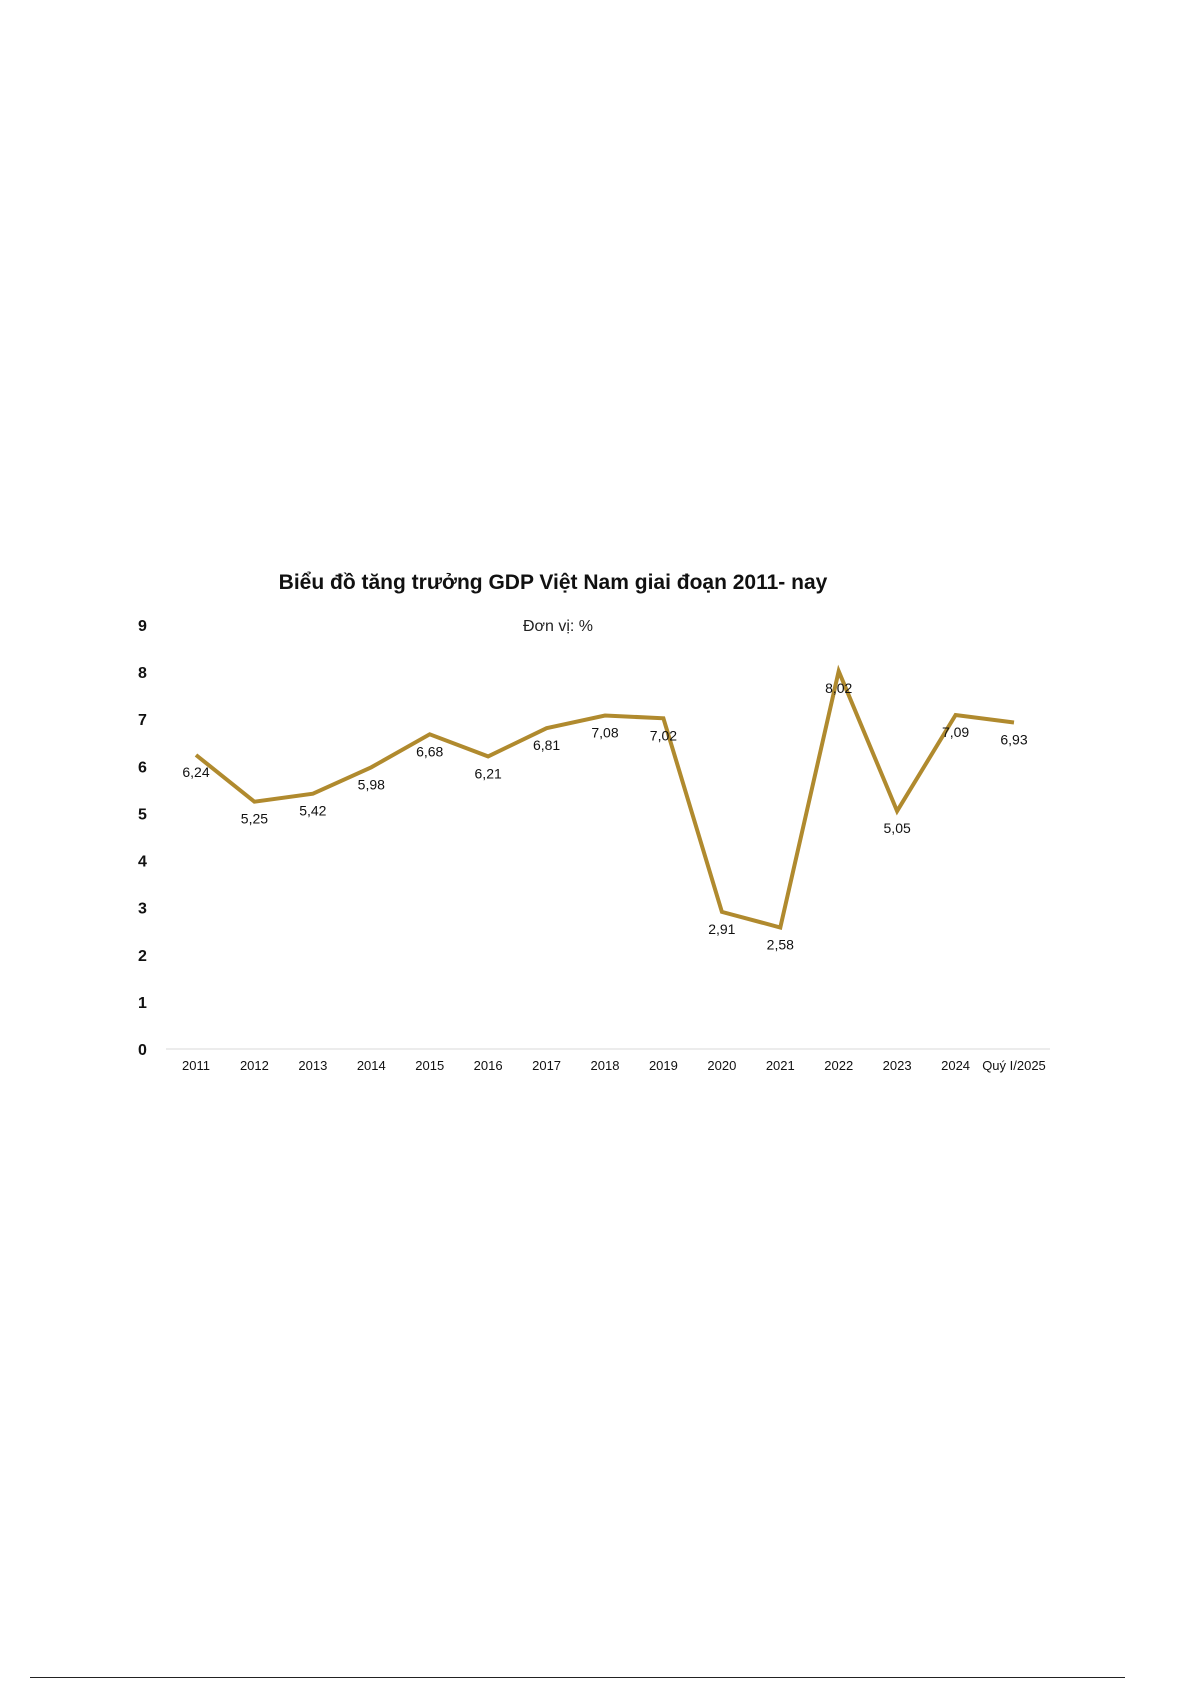 The width and height of the screenshot is (1192, 1685). Describe the element at coordinates (897, 1065) in the screenshot. I see `x-tick-label: 2023` at that location.